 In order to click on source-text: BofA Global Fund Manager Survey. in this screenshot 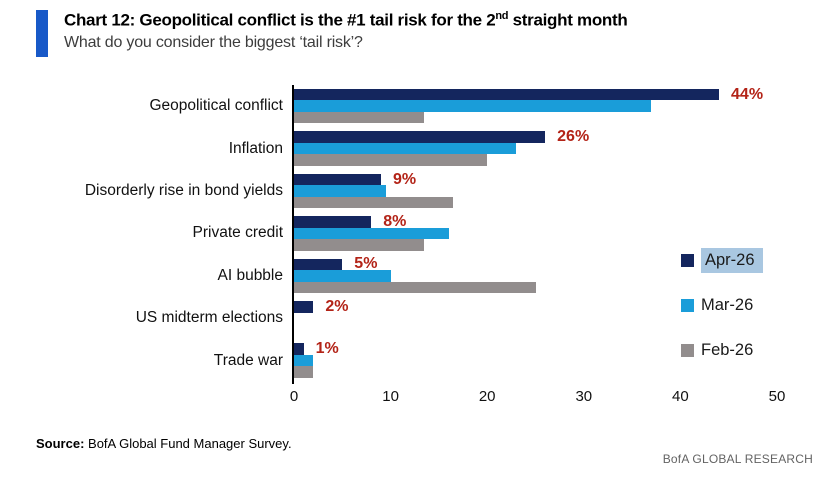, I will do `click(188, 443)`.